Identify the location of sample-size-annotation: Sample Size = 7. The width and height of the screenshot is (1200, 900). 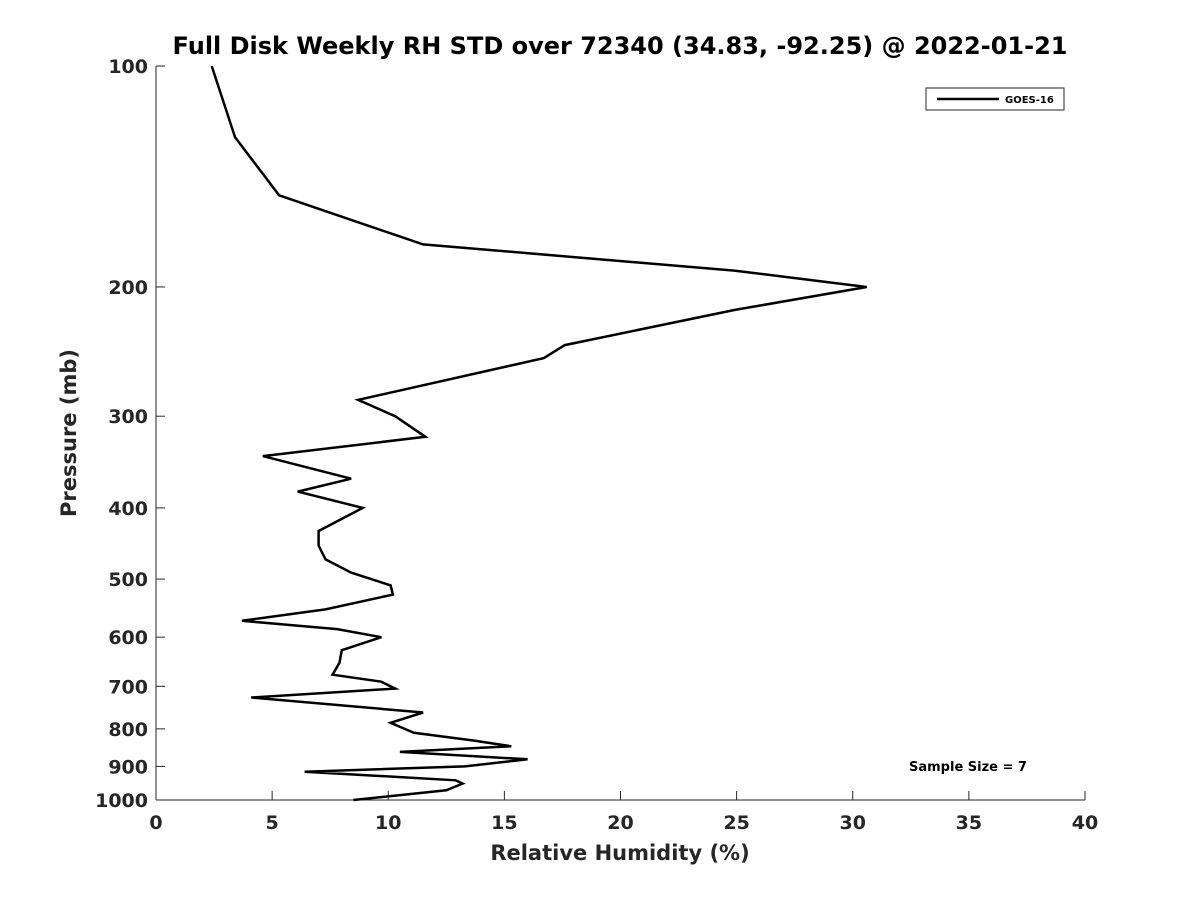
(968, 767).